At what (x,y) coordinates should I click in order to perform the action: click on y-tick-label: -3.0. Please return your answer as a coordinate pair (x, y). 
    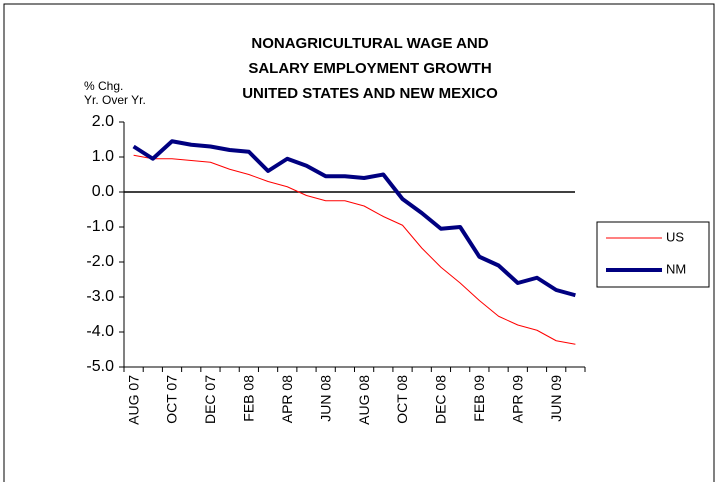
    Looking at the image, I should click on (100, 296).